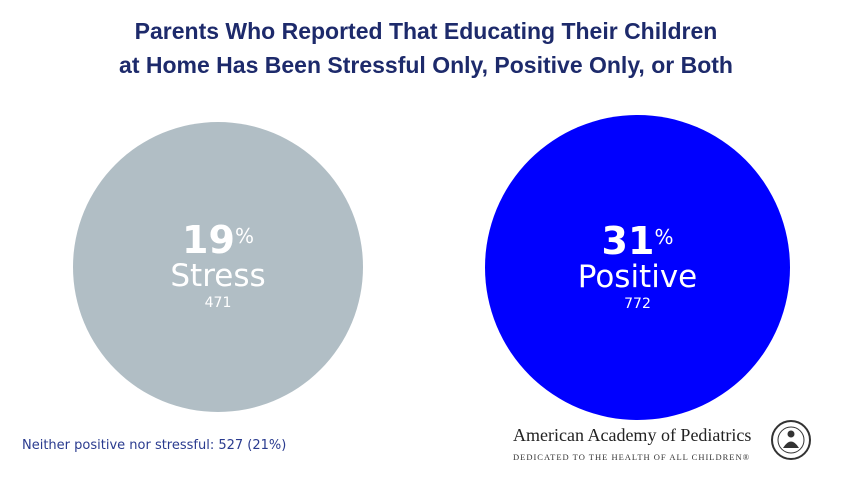  Describe the element at coordinates (632, 457) in the screenshot. I see `logo-tagline: DEDICATED TO THE HEALTH OF ALL CHILDREN®` at that location.